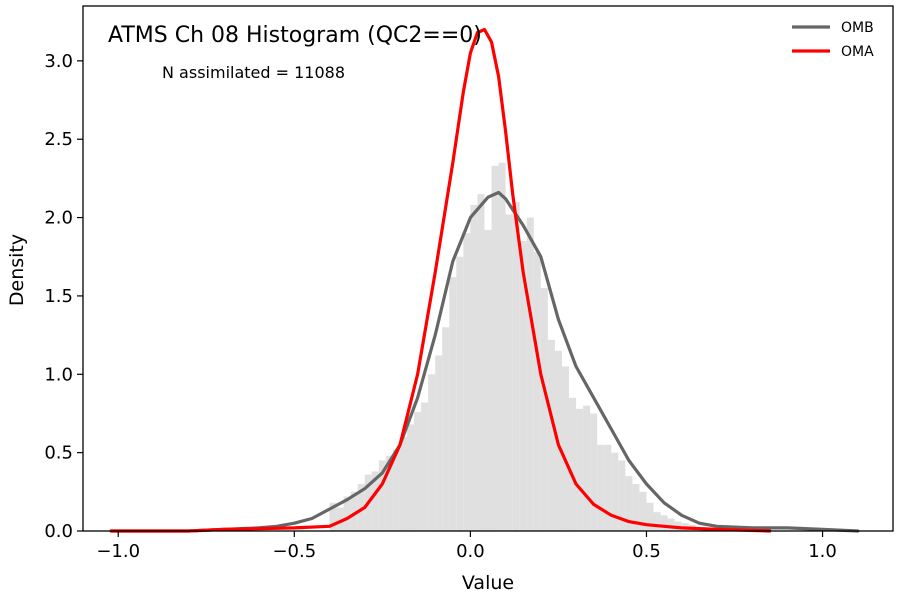  What do you see at coordinates (58, 218) in the screenshot?
I see `y-tick-label: 2.0` at bounding box center [58, 218].